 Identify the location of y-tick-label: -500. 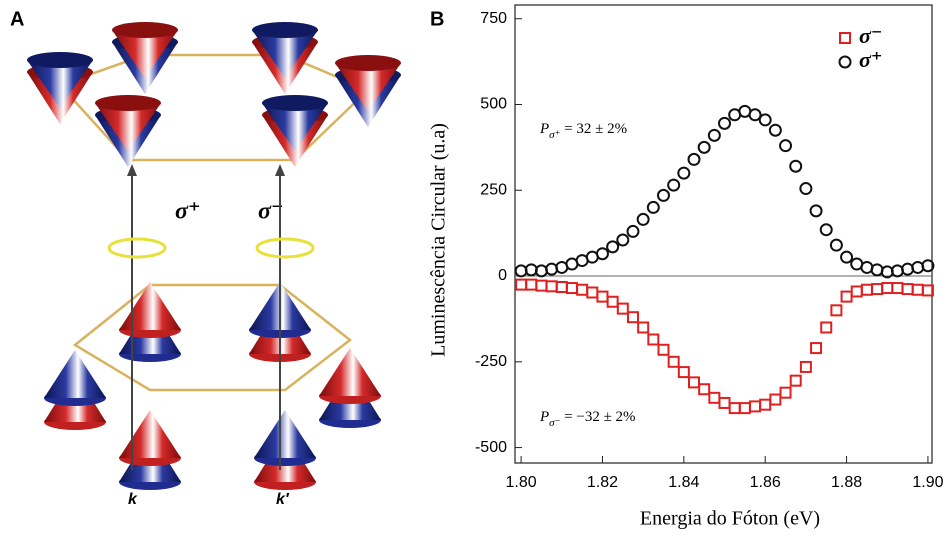
(491, 447).